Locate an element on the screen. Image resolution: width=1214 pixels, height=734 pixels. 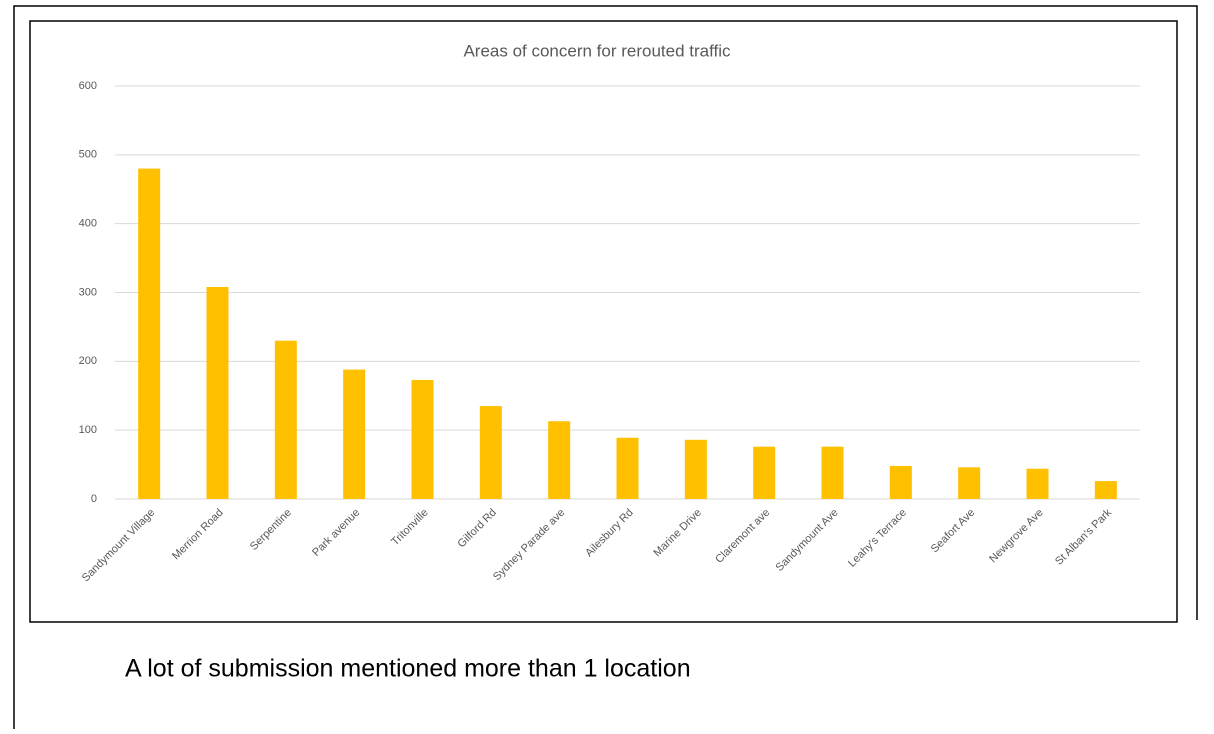
y-tick-label: 0 is located at coordinates (94, 499).